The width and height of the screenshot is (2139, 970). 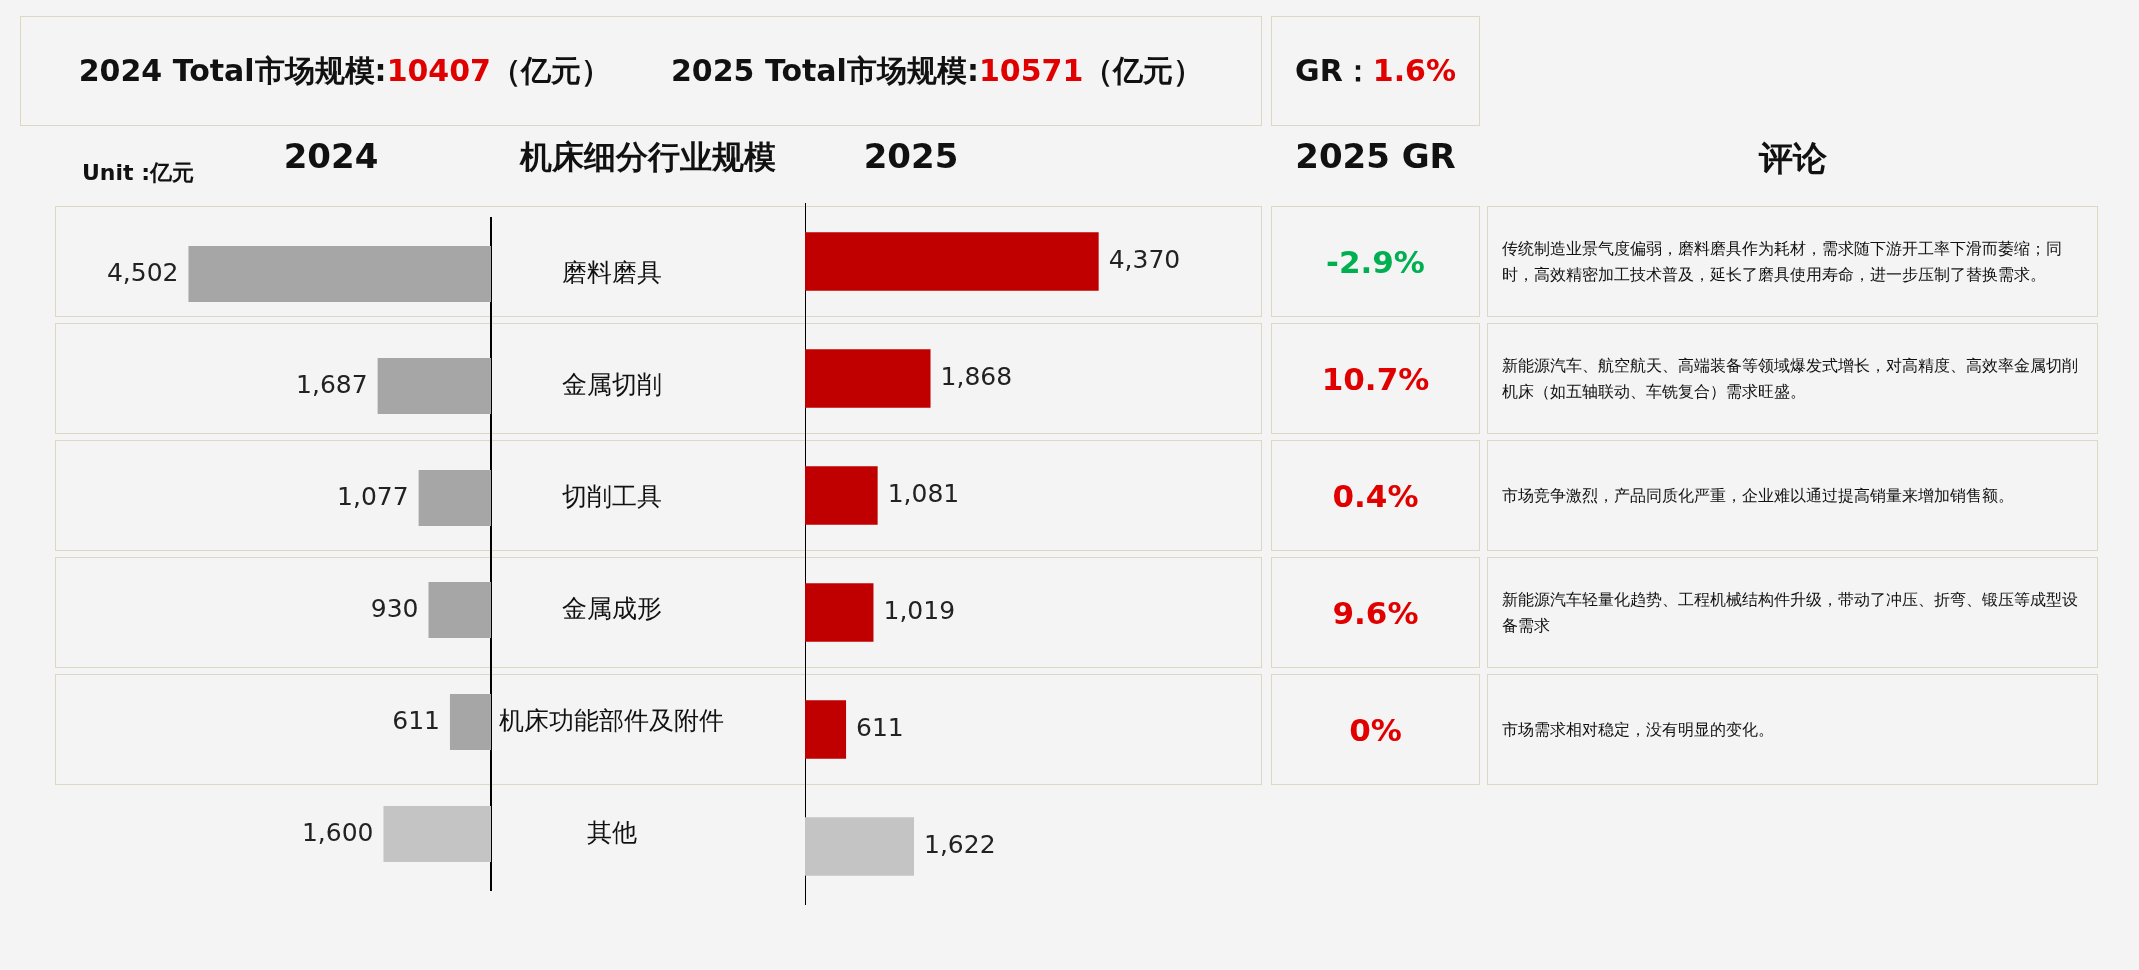 I want to click on text: 2024 Total市场规模:10407（亿元）, so click(x=344, y=70).